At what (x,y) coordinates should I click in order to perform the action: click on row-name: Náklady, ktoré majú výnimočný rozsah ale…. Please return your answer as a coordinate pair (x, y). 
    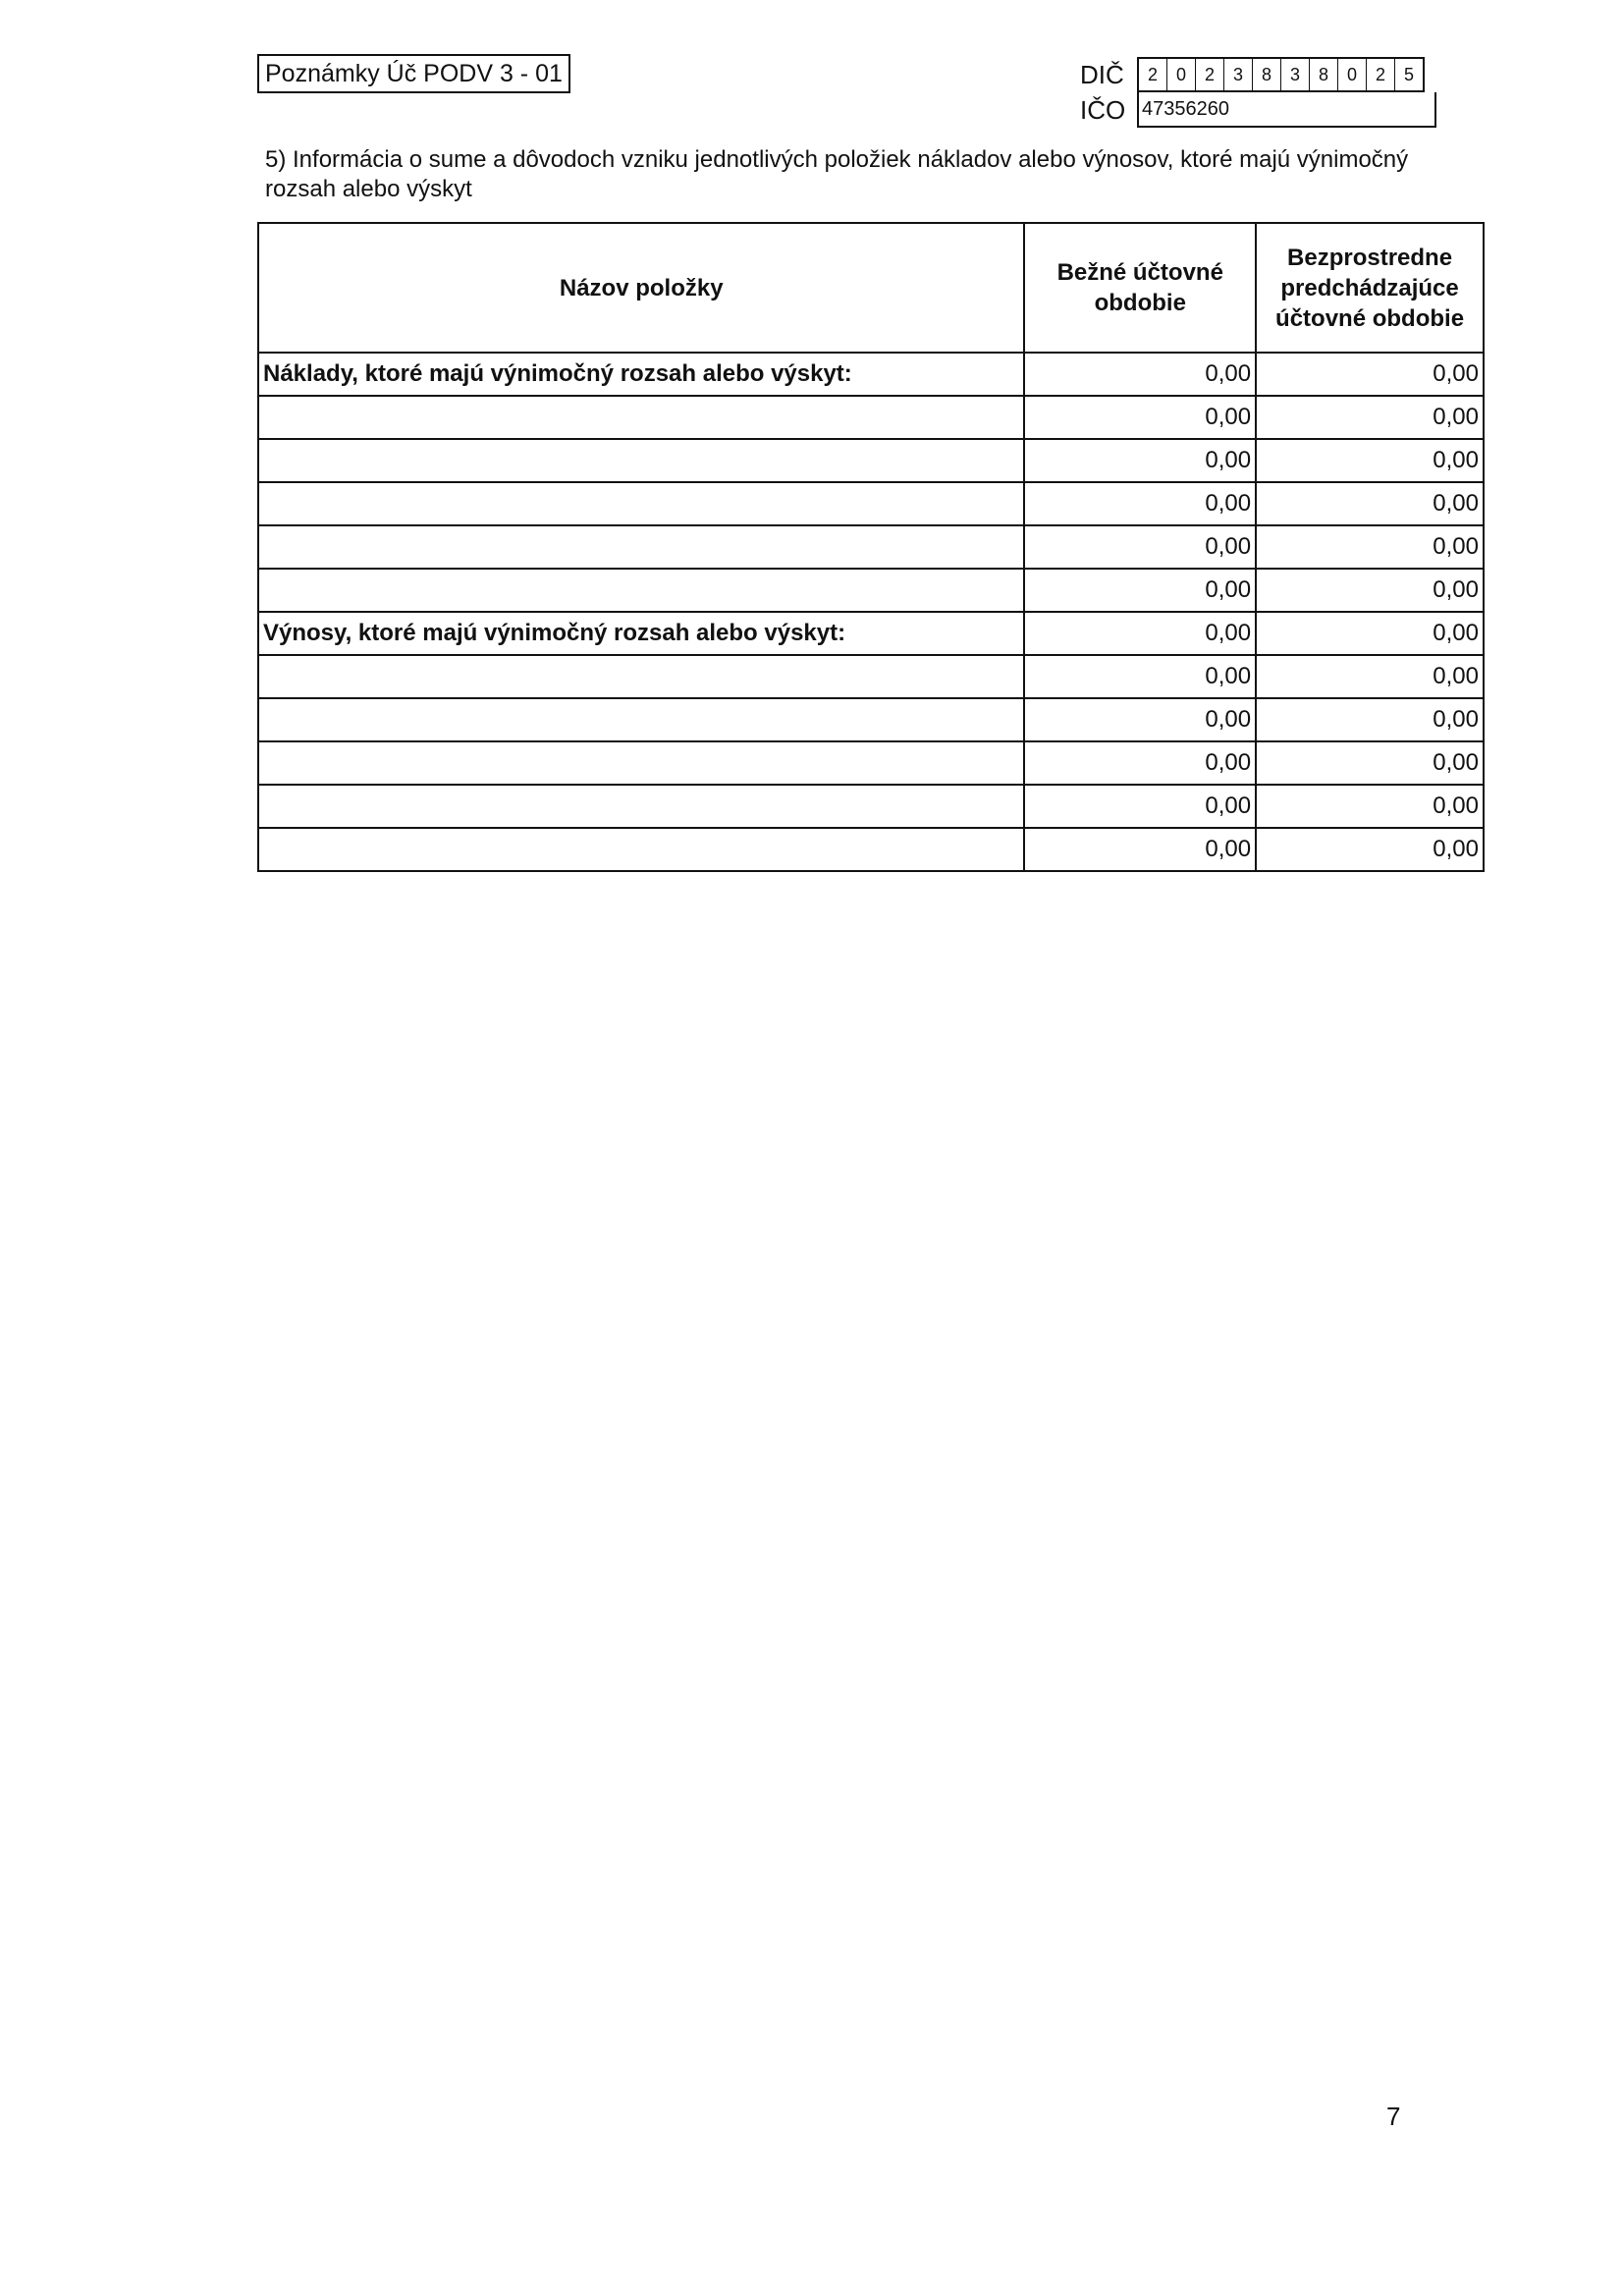
    Looking at the image, I should click on (641, 374).